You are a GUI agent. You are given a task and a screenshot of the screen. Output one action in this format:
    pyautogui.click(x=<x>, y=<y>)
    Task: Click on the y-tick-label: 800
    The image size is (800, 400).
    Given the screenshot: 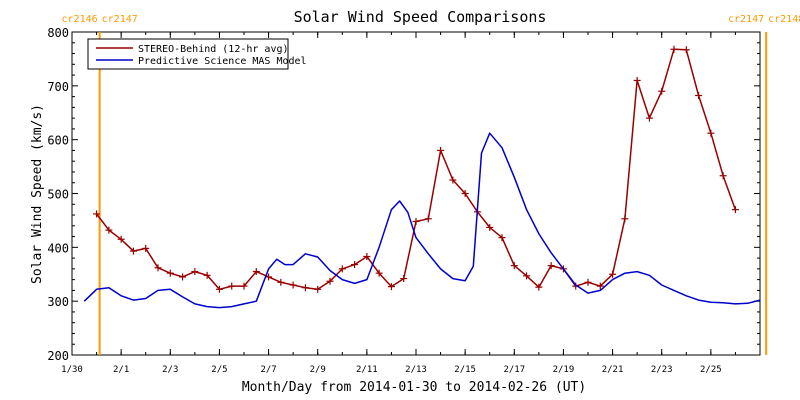 What is the action you would take?
    pyautogui.click(x=58, y=33)
    